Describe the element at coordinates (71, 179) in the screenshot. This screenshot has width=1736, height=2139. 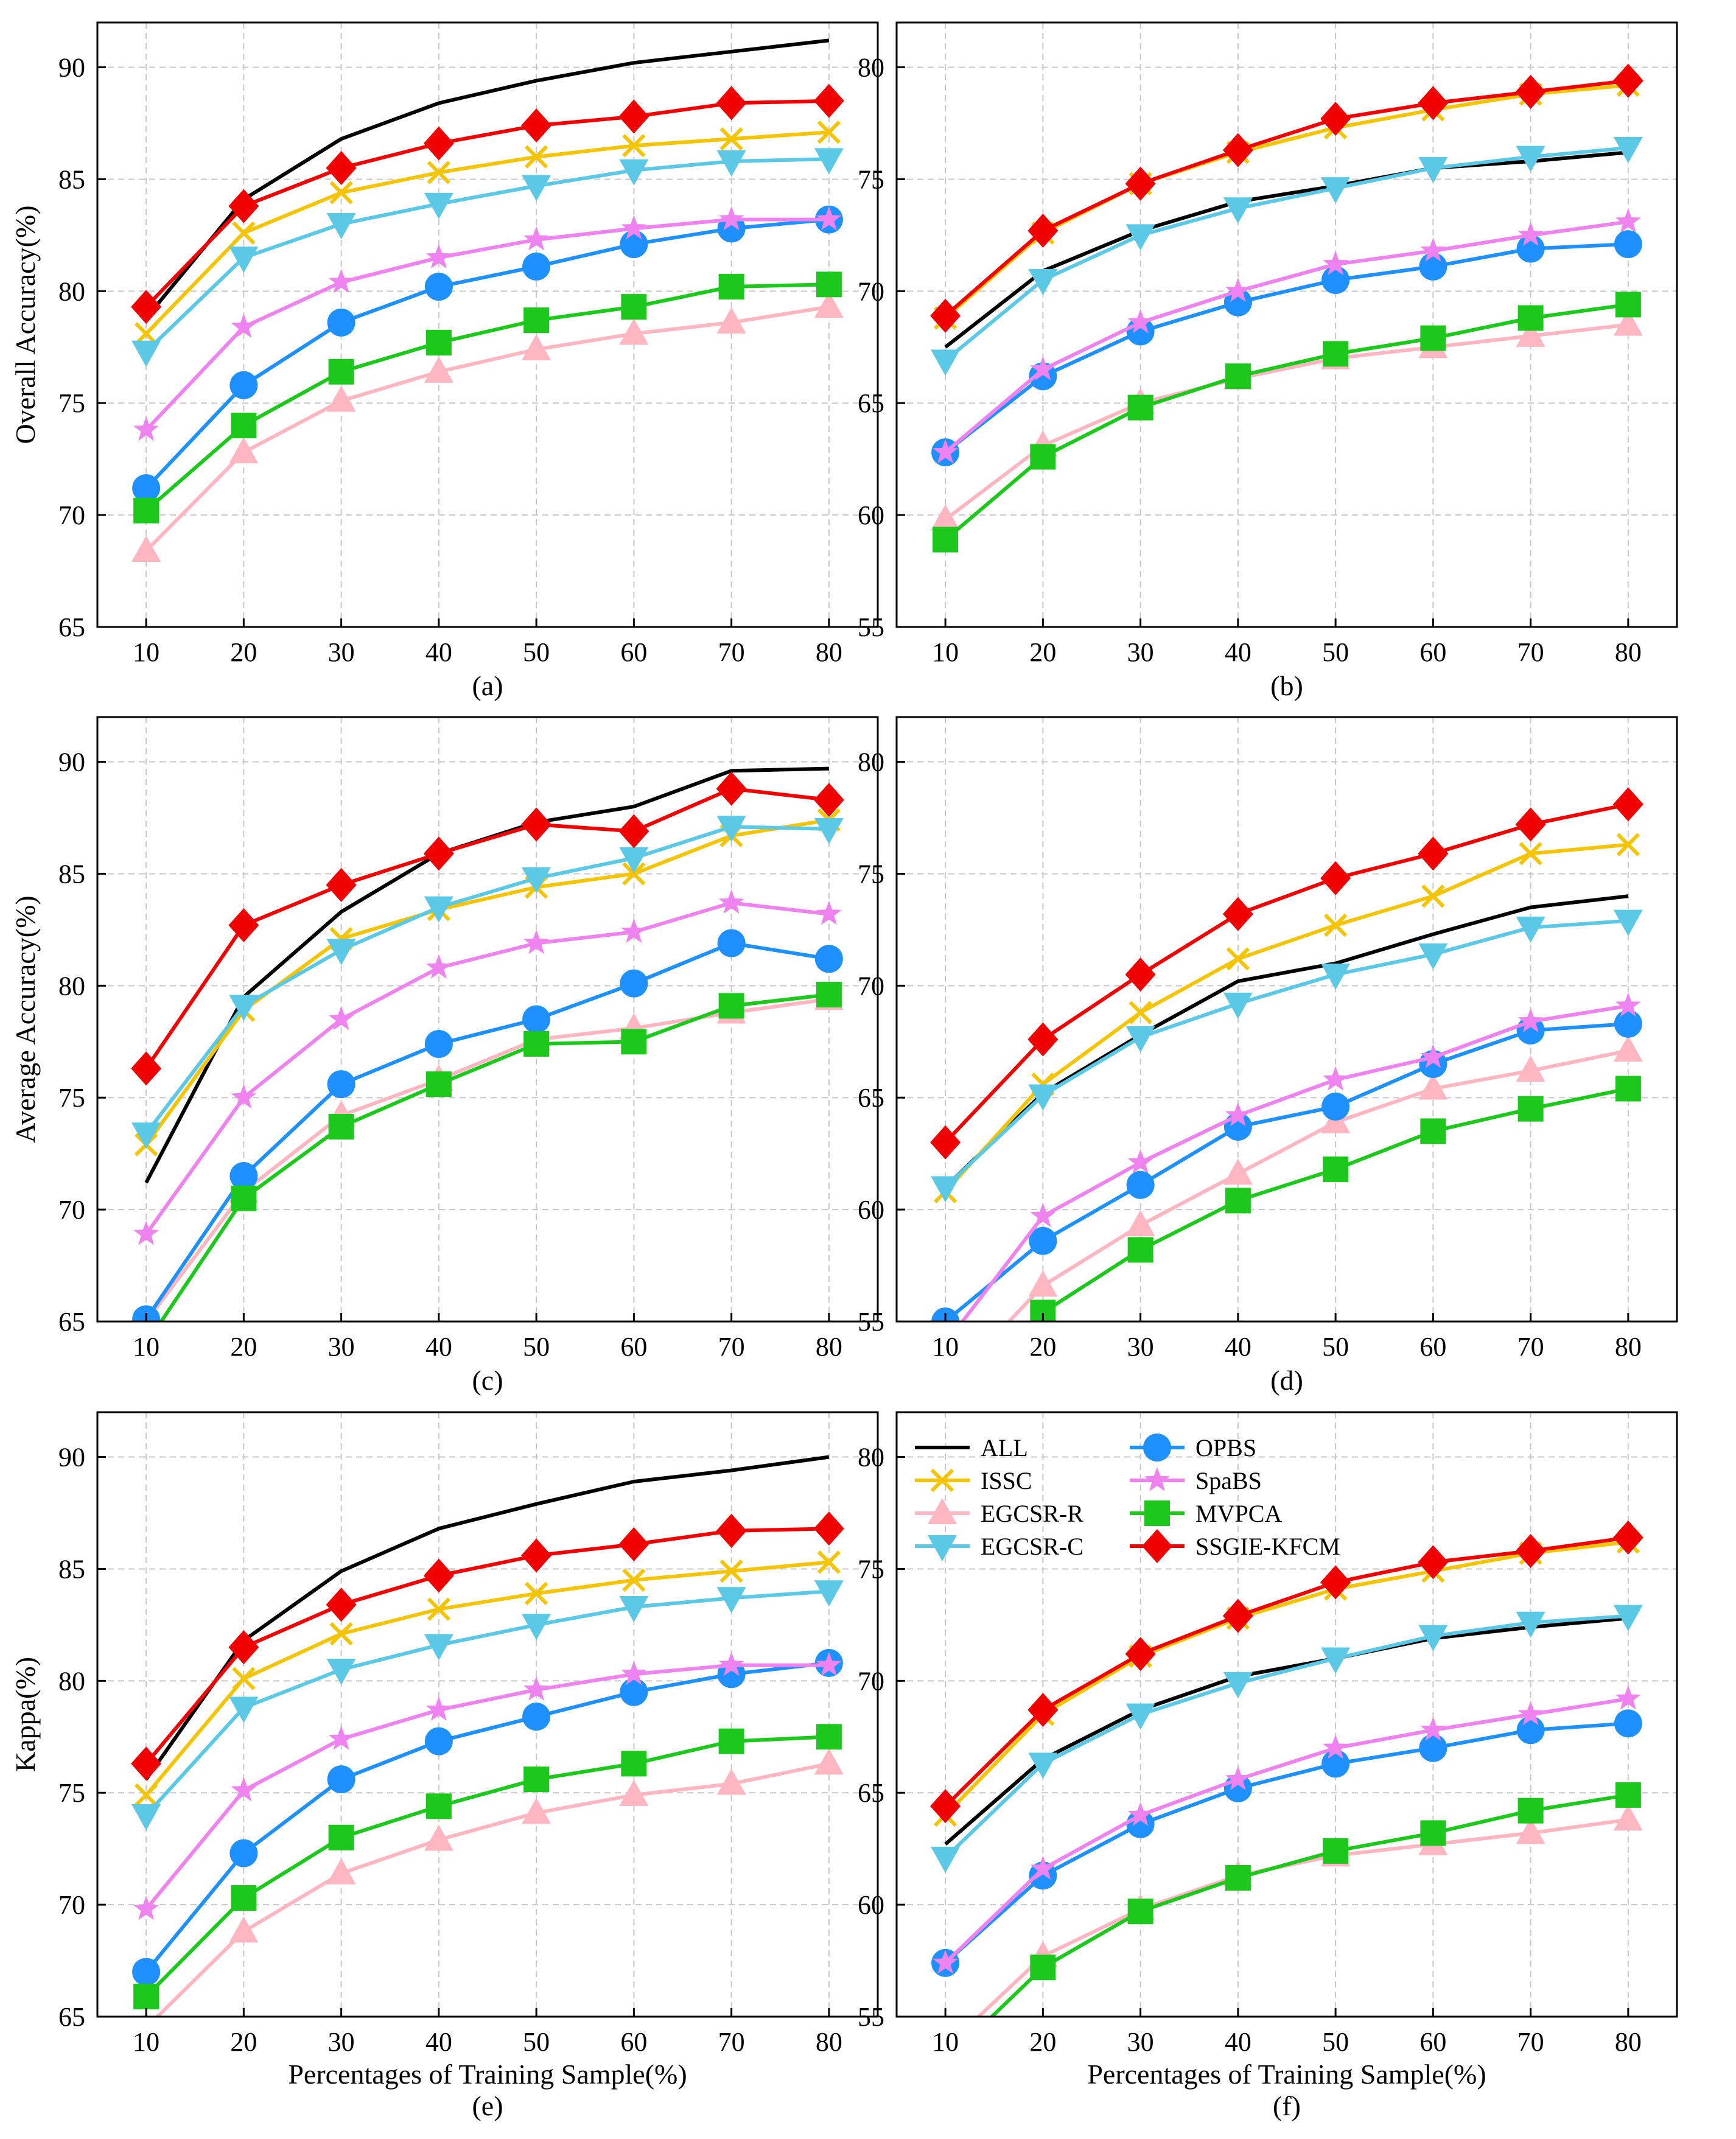
I see `y-tick-label: 85` at that location.